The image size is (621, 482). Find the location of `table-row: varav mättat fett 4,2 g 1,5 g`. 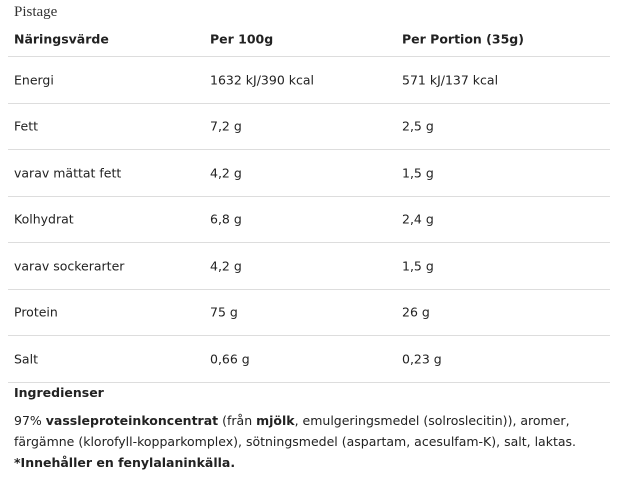

table-row: varav mättat fett 4,2 g 1,5 g is located at coordinates (309, 173).